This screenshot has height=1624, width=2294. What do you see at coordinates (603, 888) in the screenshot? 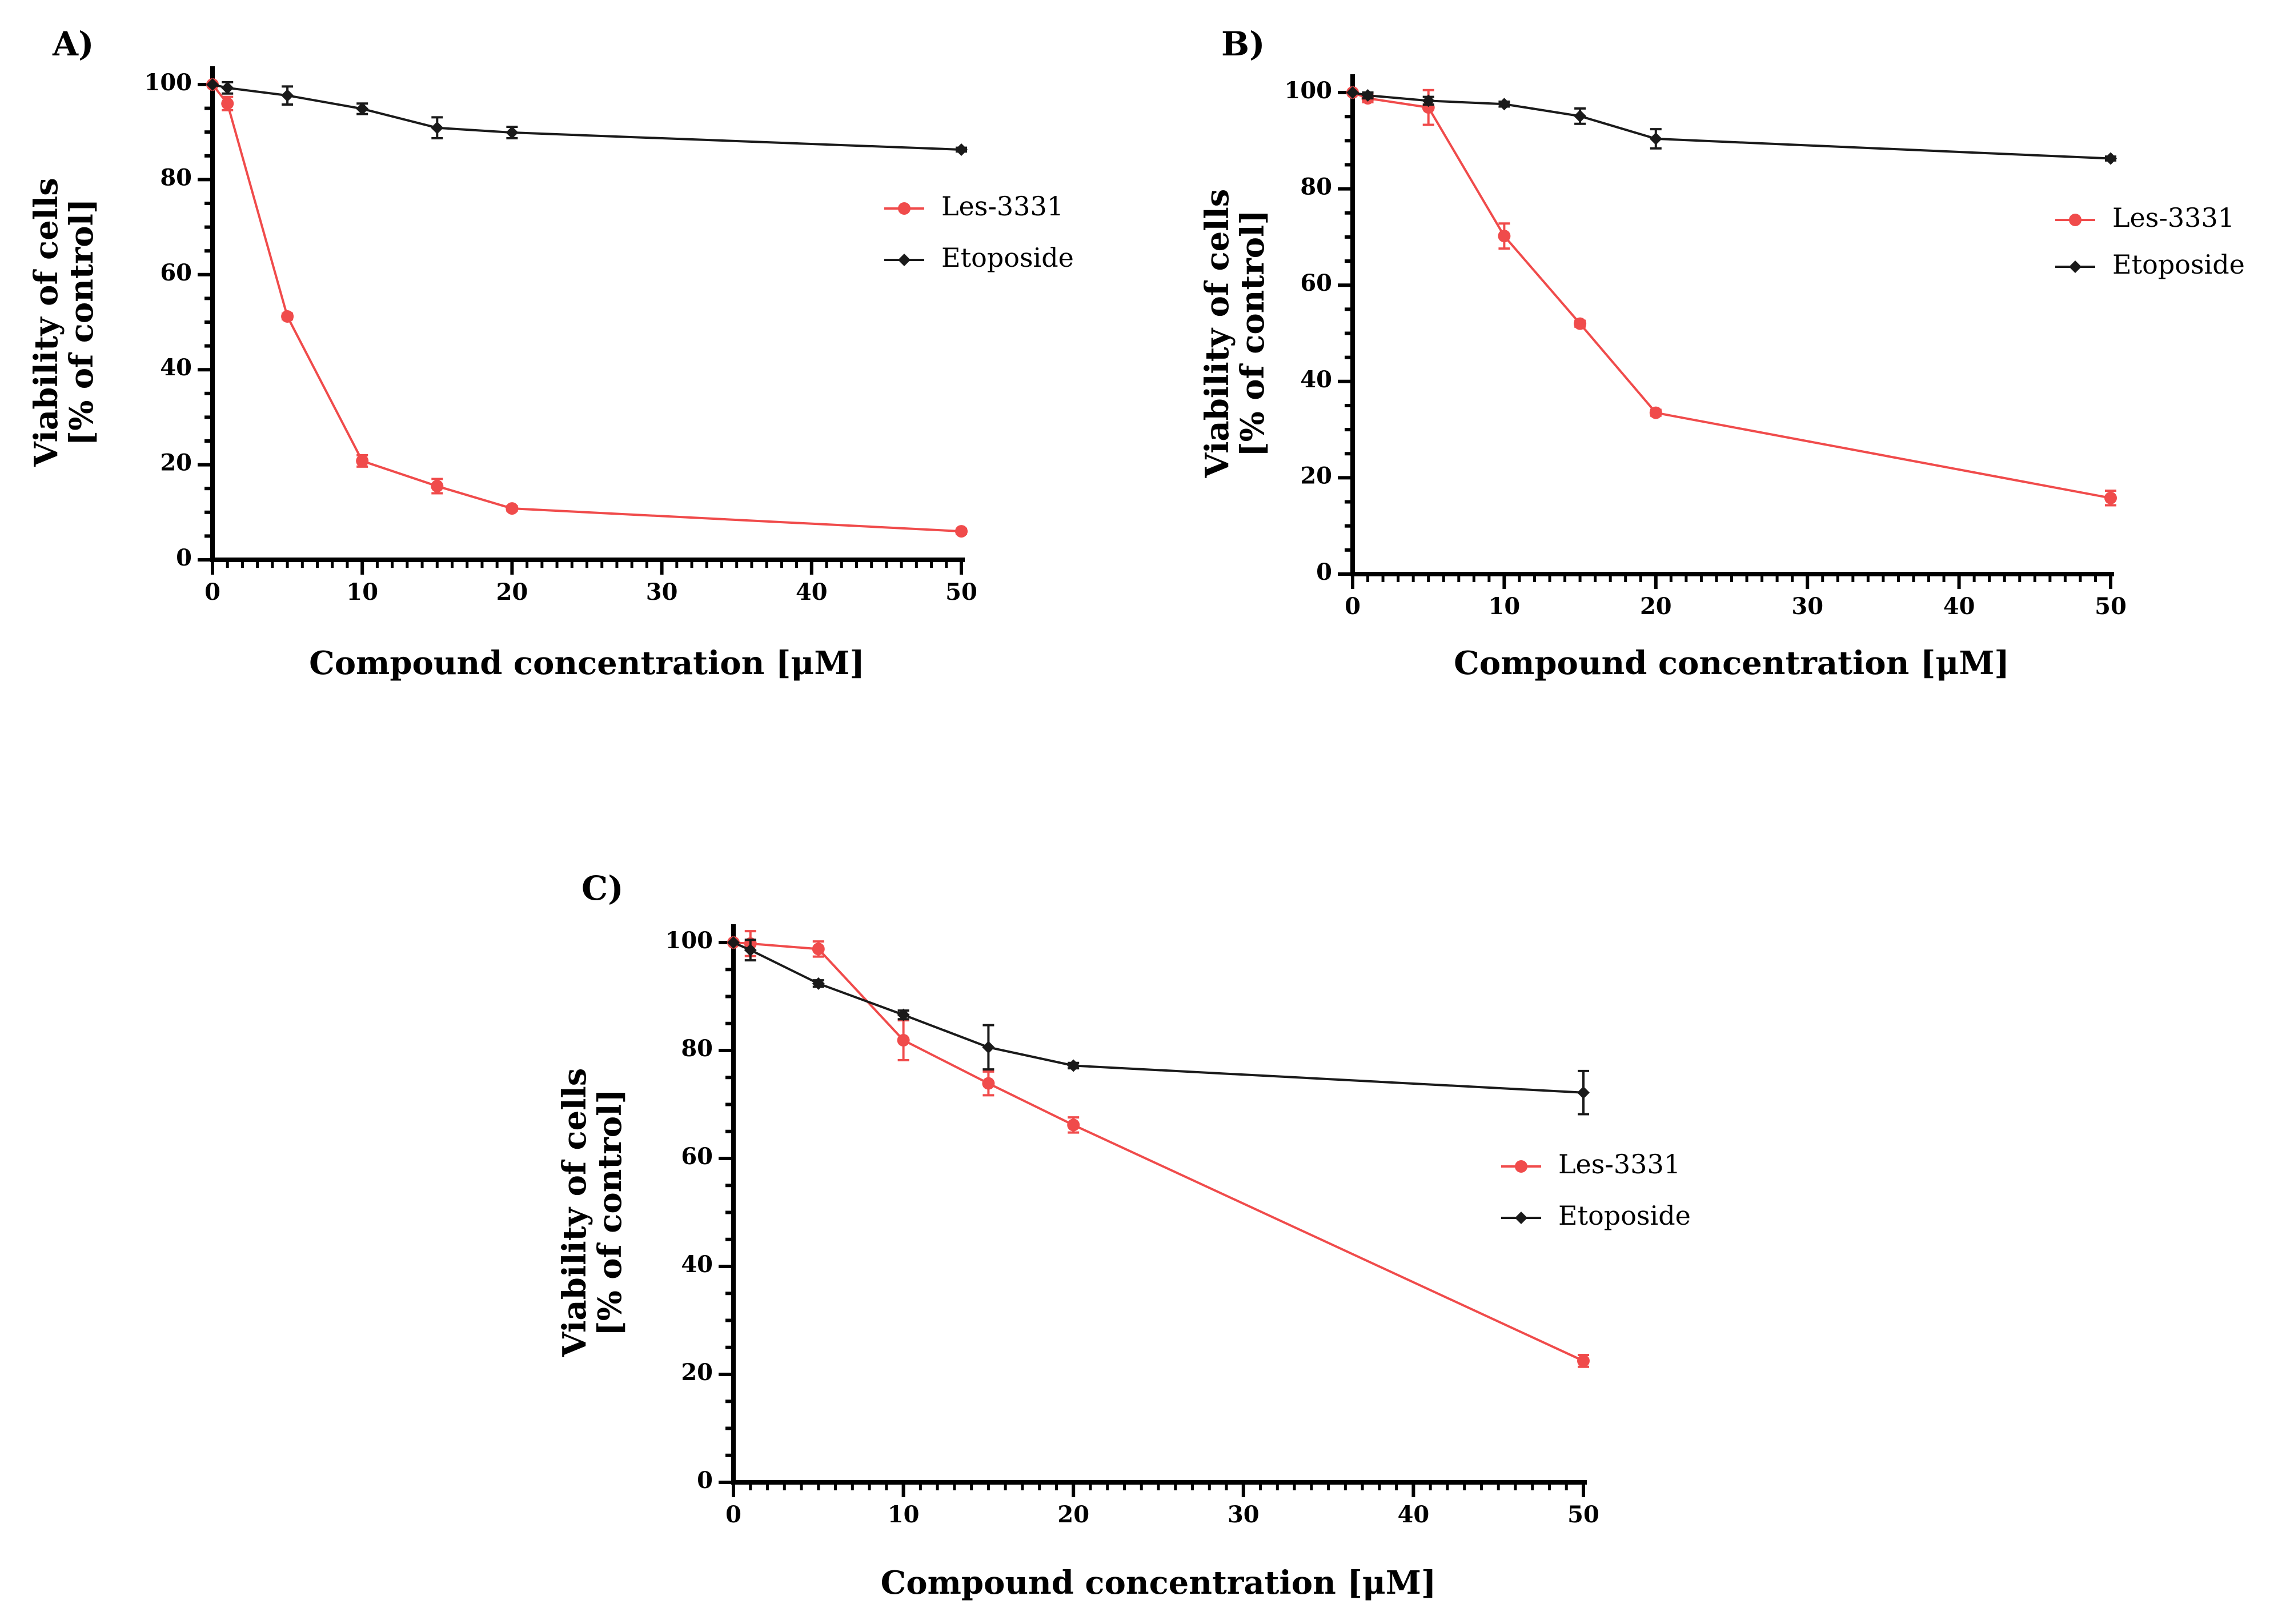
I see `panel-label: C)` at bounding box center [603, 888].